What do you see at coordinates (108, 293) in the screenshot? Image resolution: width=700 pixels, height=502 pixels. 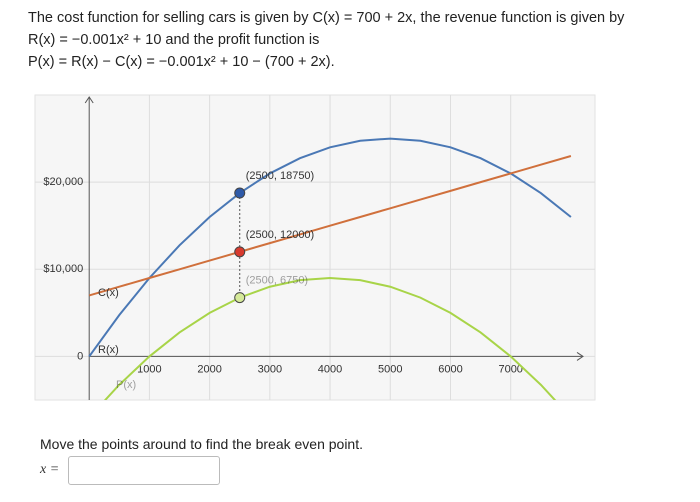 I see `curve-label: C(x)` at bounding box center [108, 293].